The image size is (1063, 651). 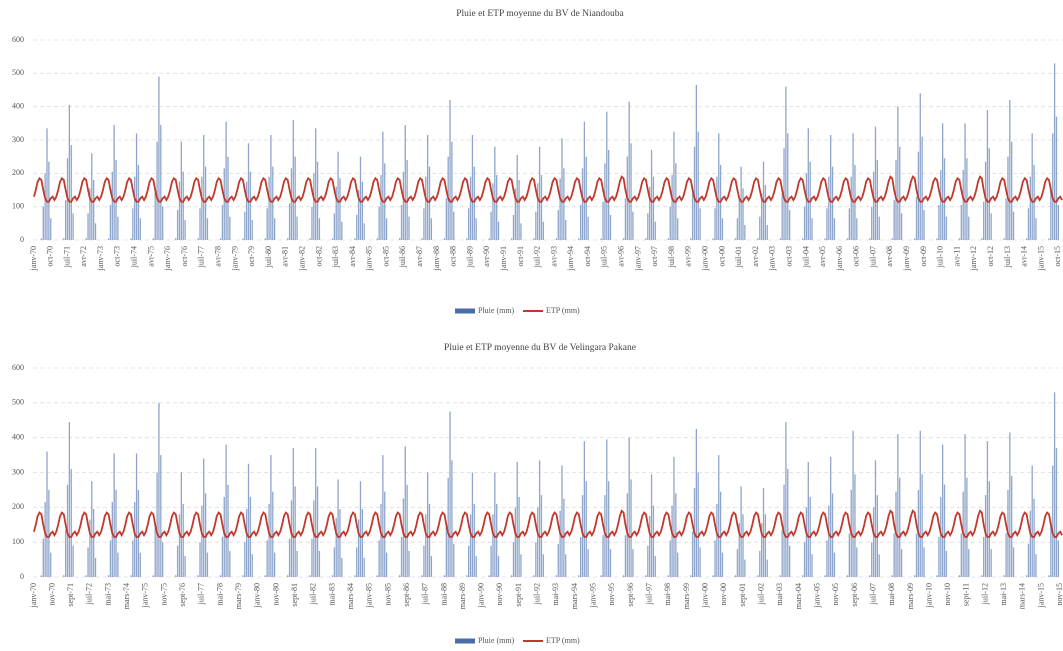 What do you see at coordinates (469, 257) in the screenshot?
I see `x-tick-label: juil-89` at bounding box center [469, 257].